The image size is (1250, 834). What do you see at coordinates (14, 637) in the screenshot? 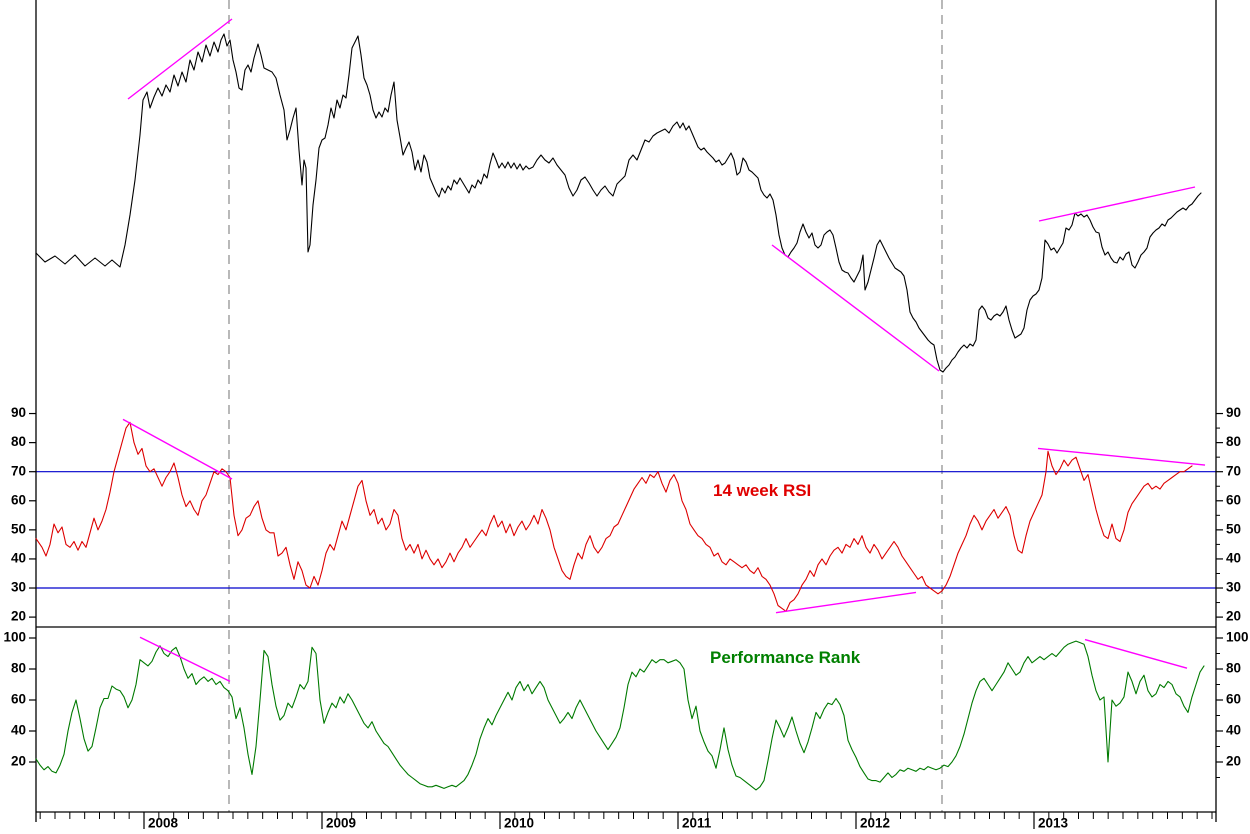
I see `perf-left-label-100: 100` at bounding box center [14, 637].